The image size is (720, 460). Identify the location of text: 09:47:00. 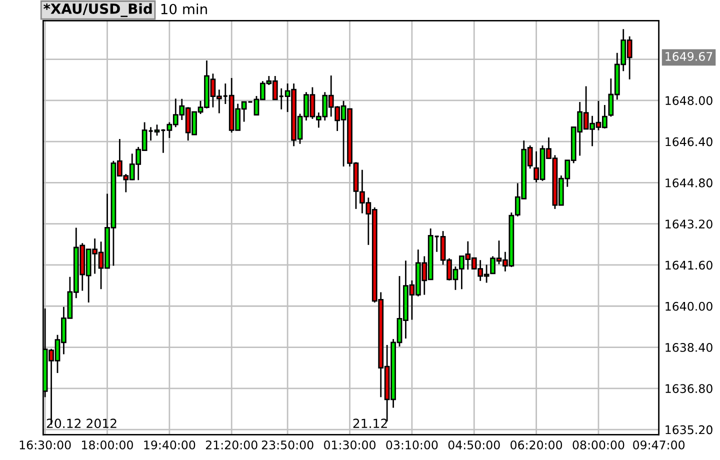
(659, 445).